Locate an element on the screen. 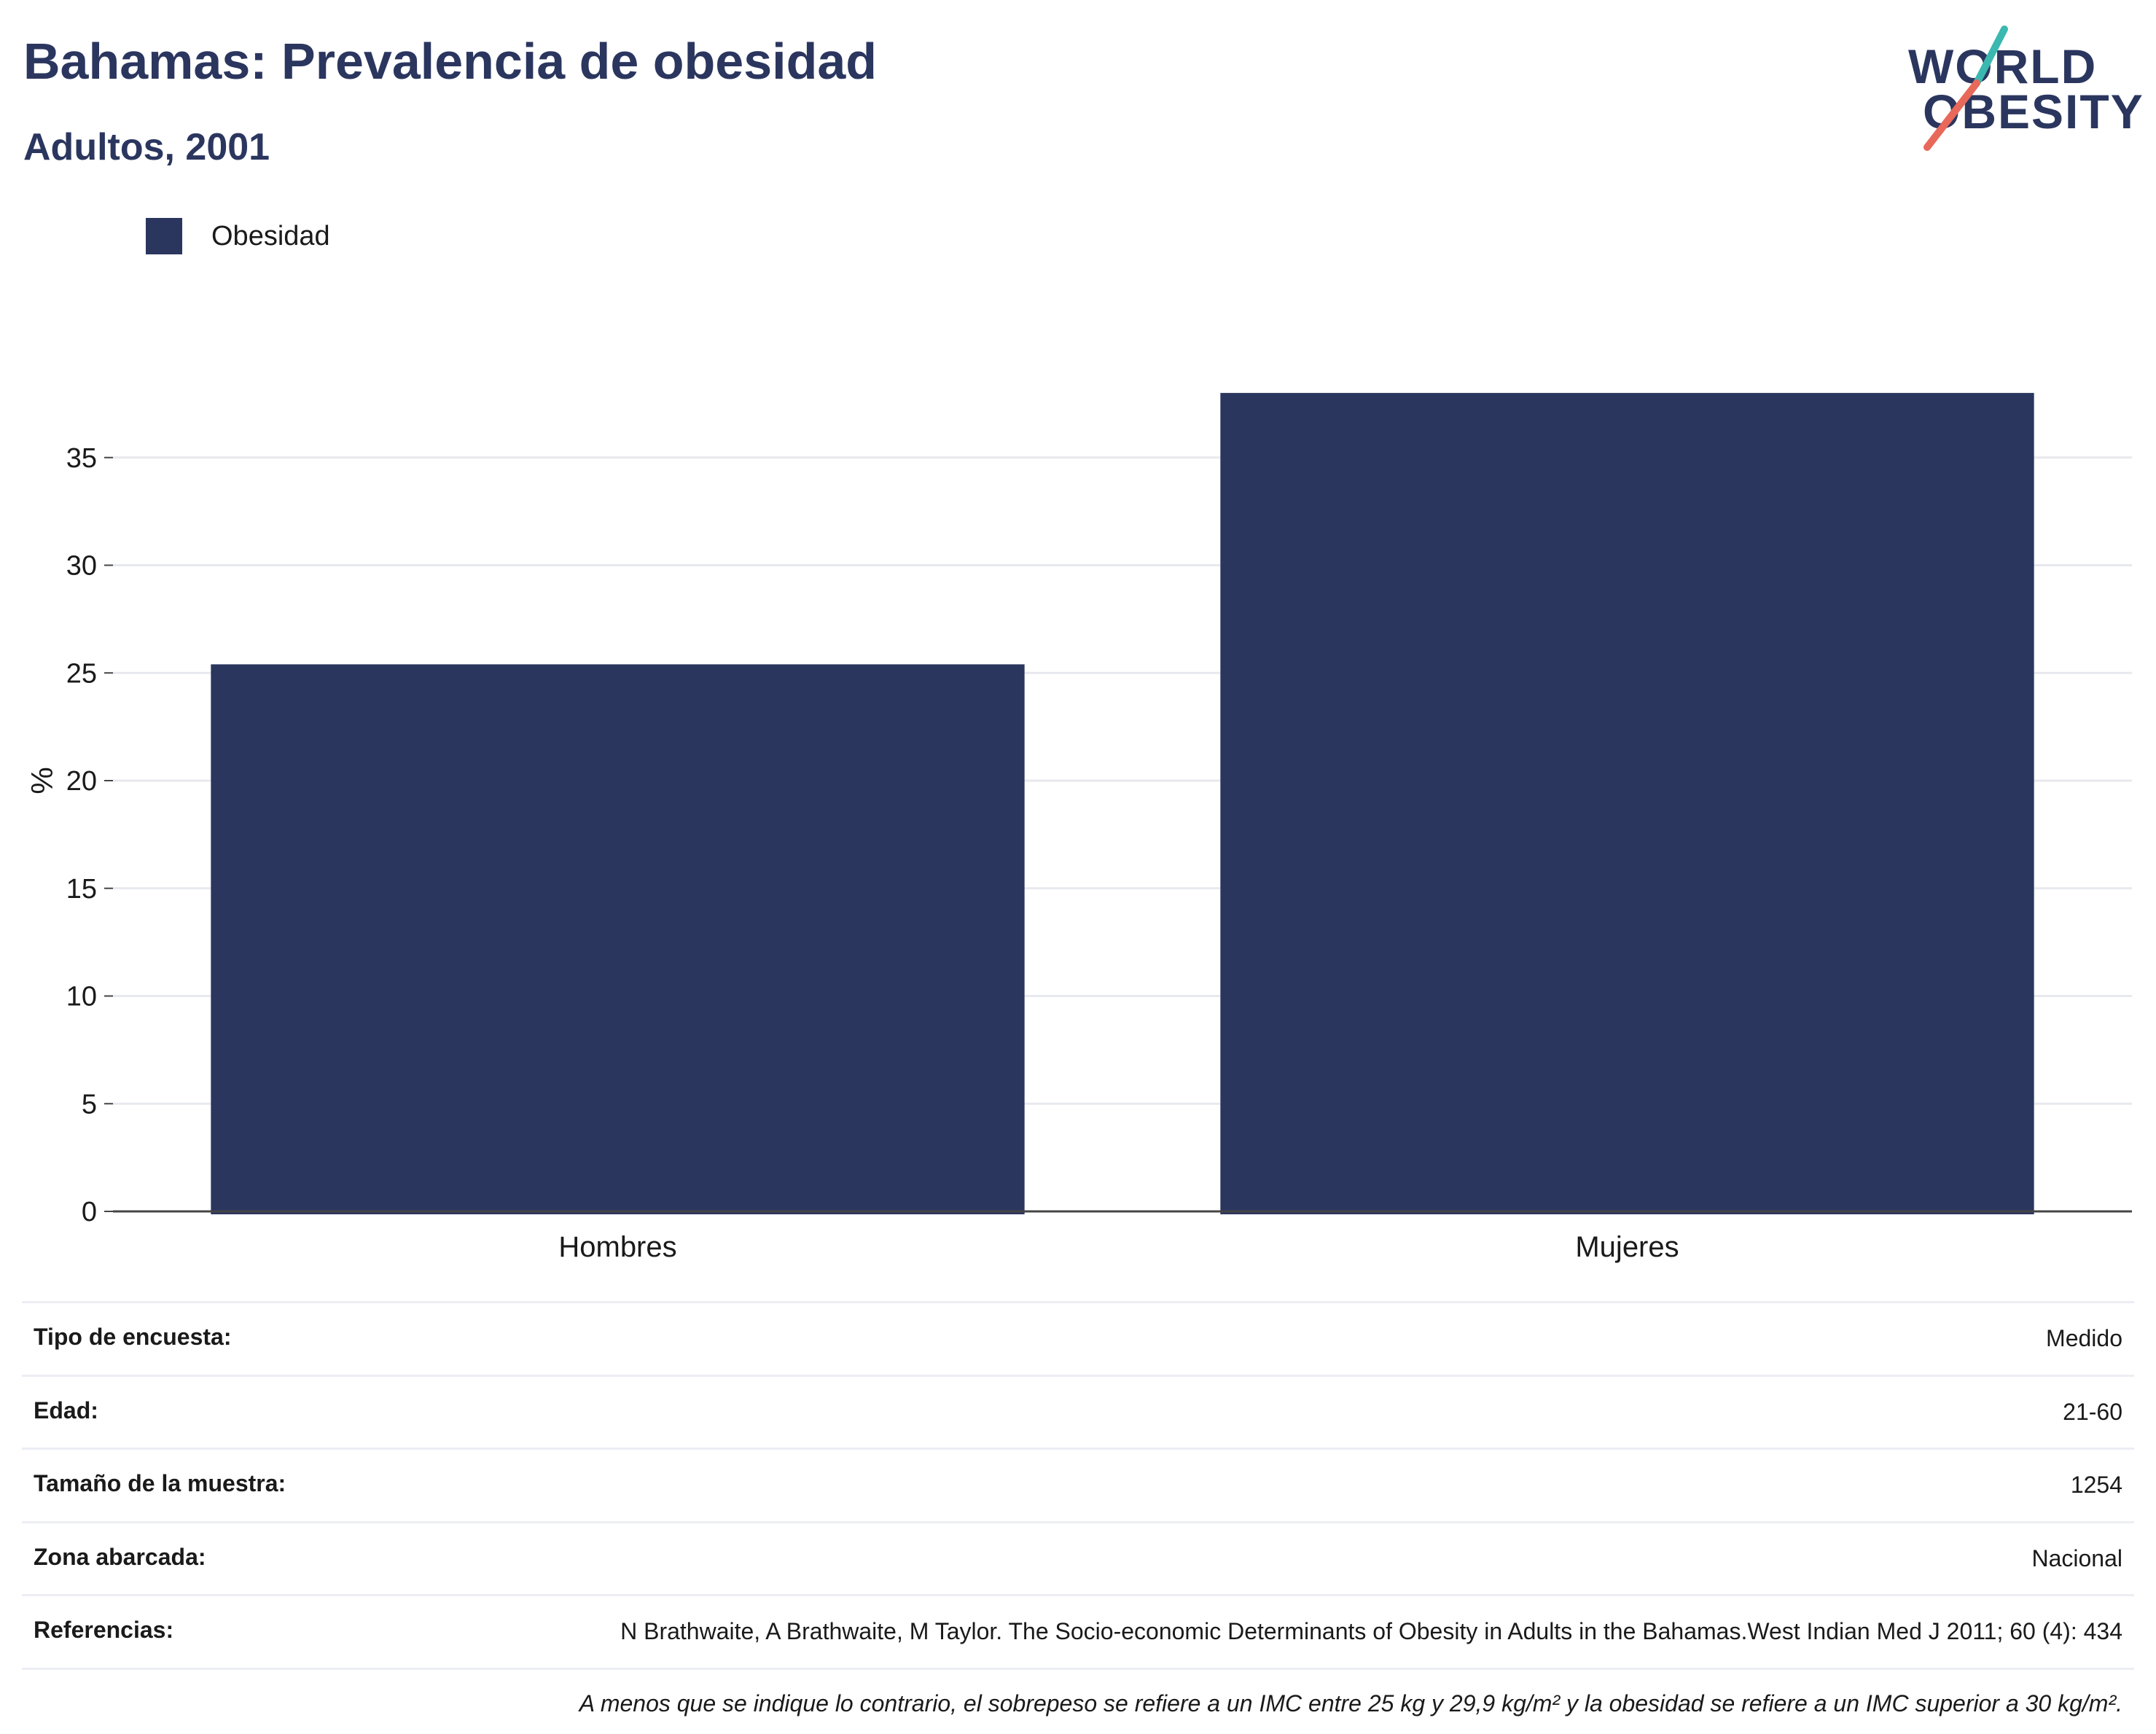 The height and width of the screenshot is (1734, 2156). info-value: 1254 is located at coordinates (2096, 1485).